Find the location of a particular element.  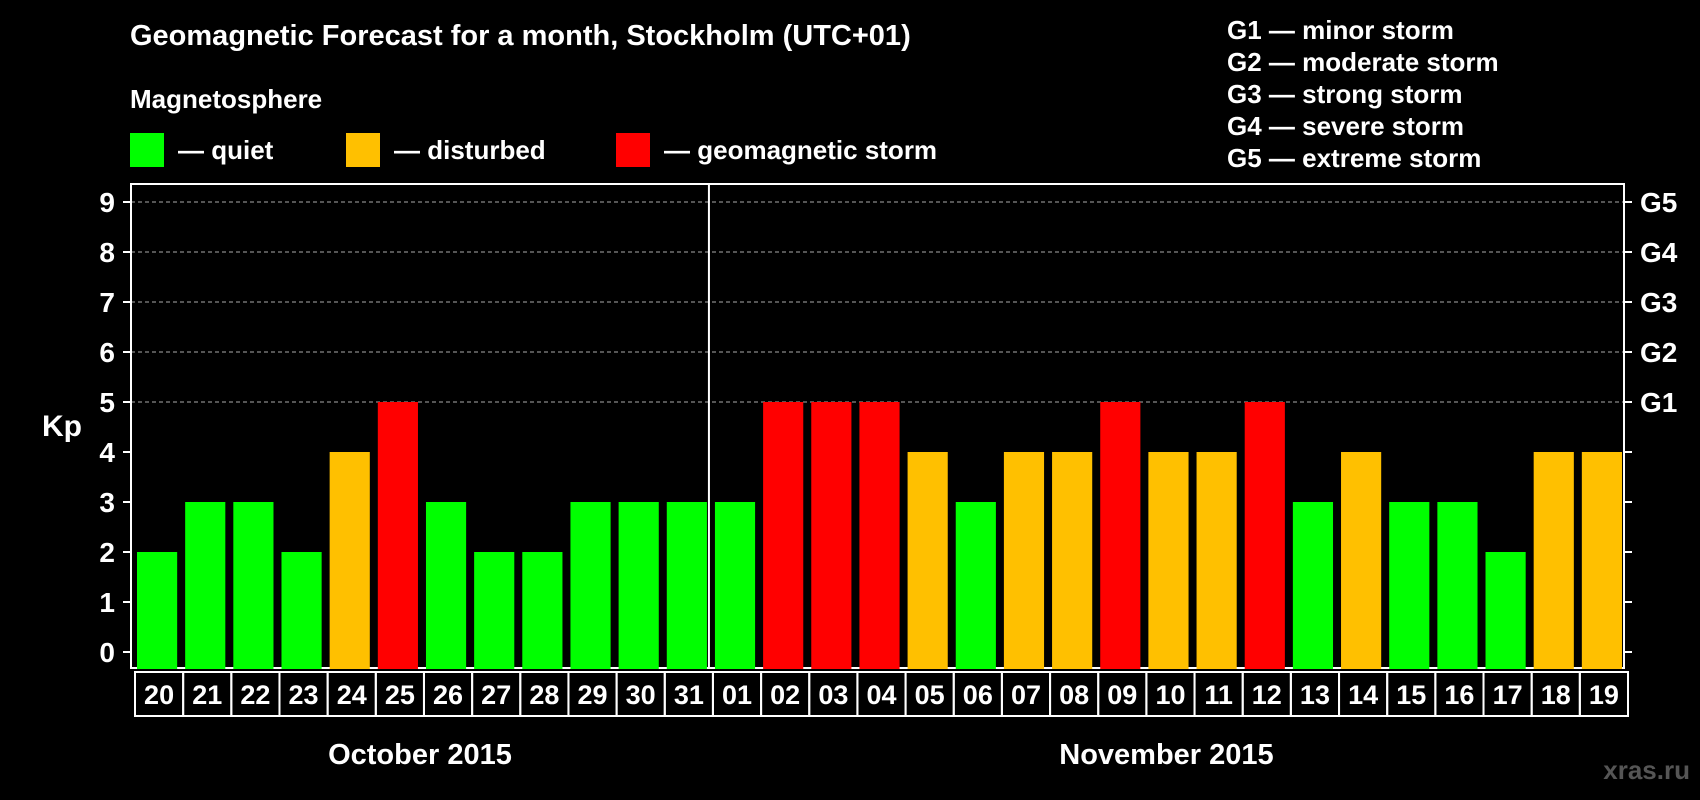

x-tick-label: 06 is located at coordinates (978, 695).